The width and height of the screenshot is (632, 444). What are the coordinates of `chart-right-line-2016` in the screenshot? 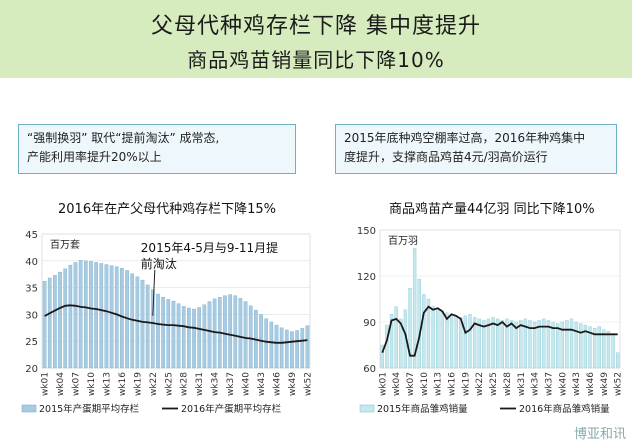 It's located at (499, 331).